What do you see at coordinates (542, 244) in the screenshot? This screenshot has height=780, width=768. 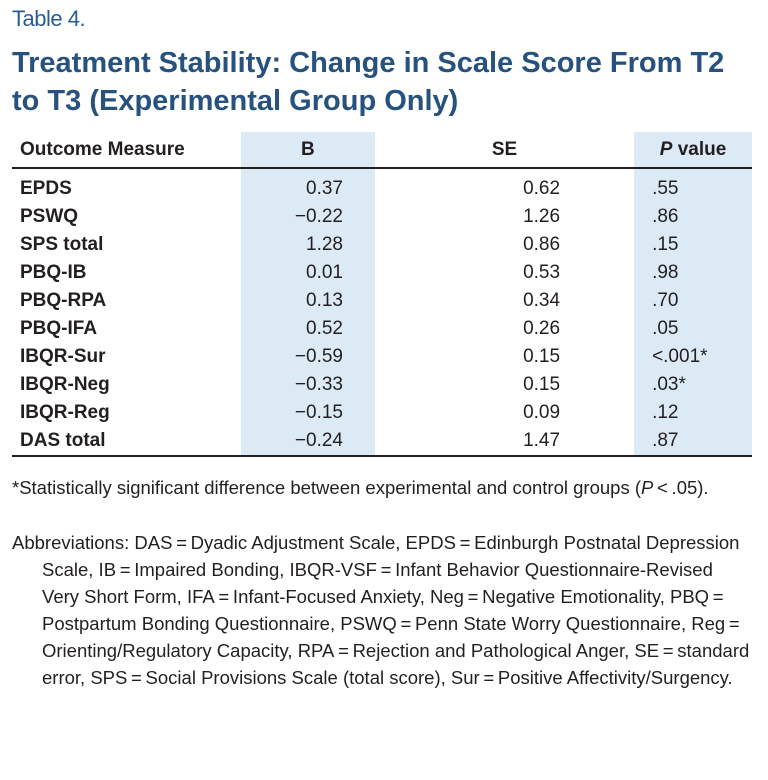 I see `cell: 0.86` at bounding box center [542, 244].